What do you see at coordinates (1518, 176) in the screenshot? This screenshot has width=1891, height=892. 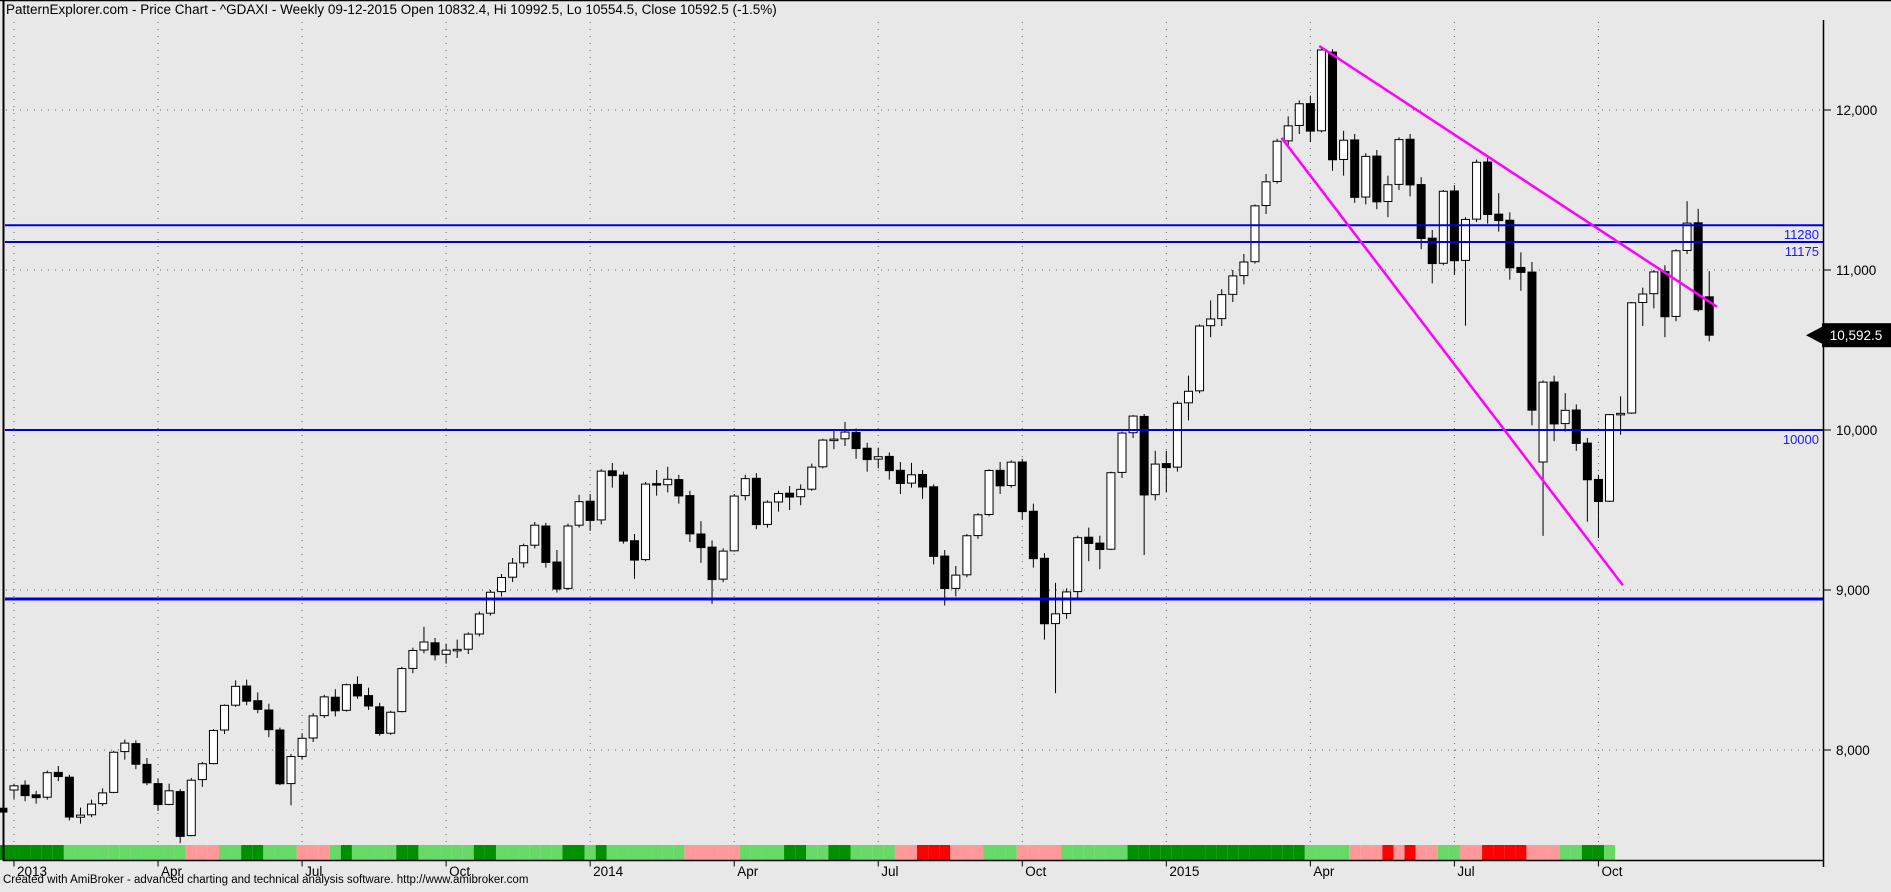 I see `upper-downtrend-line` at bounding box center [1518, 176].